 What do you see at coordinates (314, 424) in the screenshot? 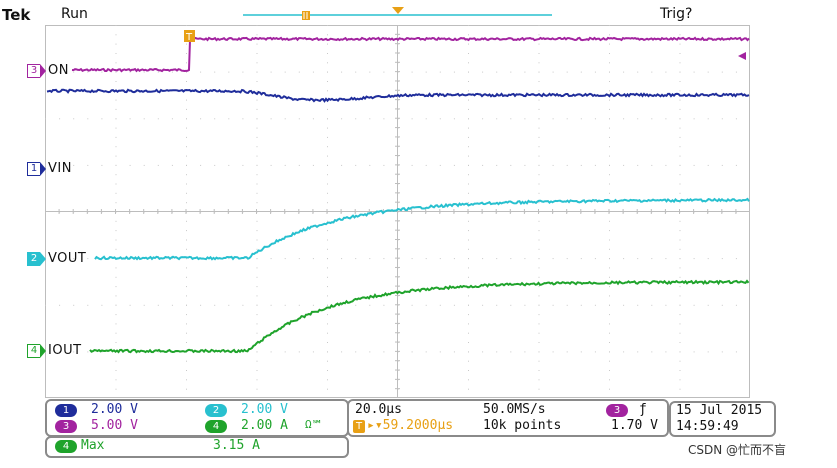
I see `ch4-bandwidth-icon: Ω℠` at bounding box center [314, 424].